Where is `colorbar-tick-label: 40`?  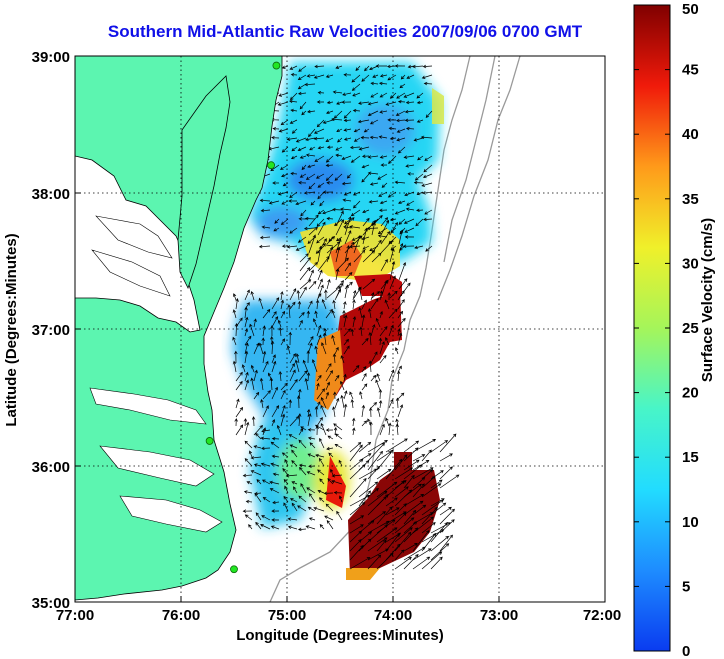 colorbar-tick-label: 40 is located at coordinates (690, 134).